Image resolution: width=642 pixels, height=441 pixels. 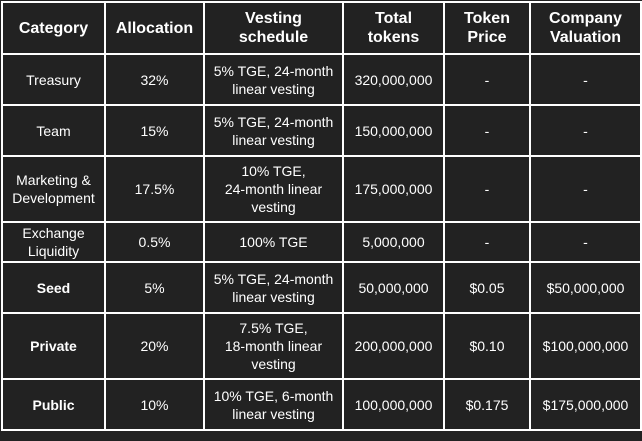 I want to click on cell-valuation: $100,000,000, so click(x=585, y=346).